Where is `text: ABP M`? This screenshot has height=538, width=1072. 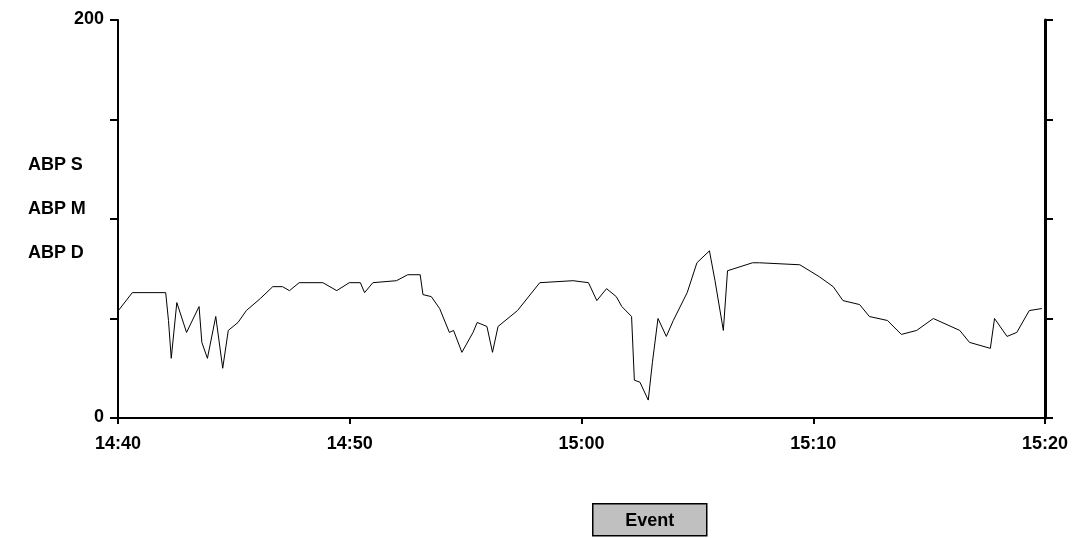
text: ABP M is located at coordinates (57, 208).